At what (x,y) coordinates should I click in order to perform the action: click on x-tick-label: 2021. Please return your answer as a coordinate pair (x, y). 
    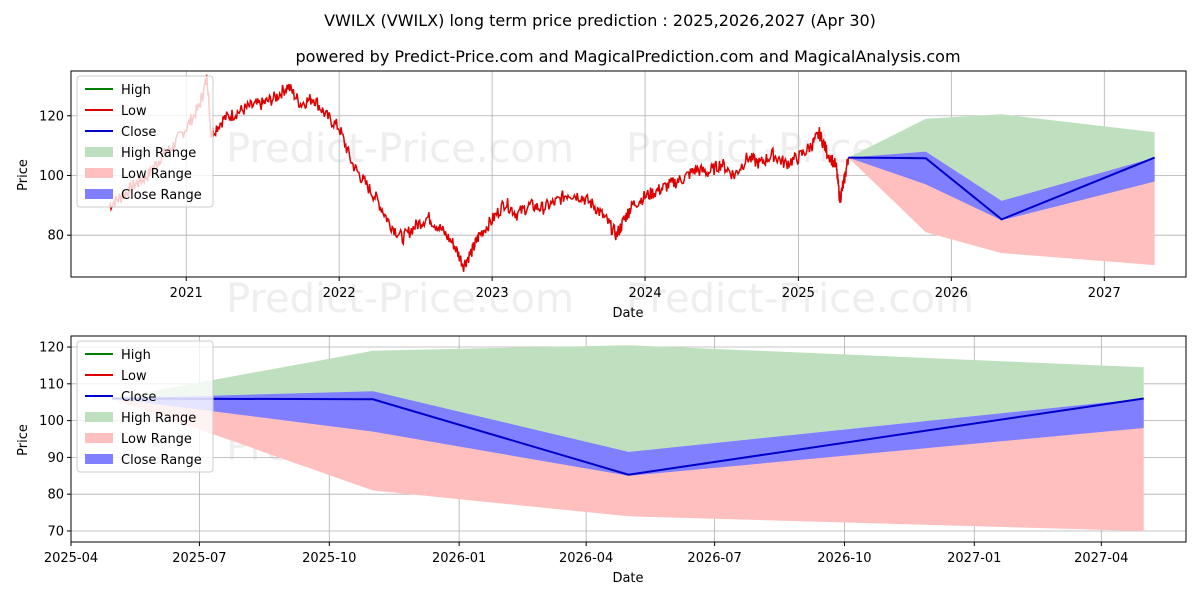
    Looking at the image, I should click on (186, 293).